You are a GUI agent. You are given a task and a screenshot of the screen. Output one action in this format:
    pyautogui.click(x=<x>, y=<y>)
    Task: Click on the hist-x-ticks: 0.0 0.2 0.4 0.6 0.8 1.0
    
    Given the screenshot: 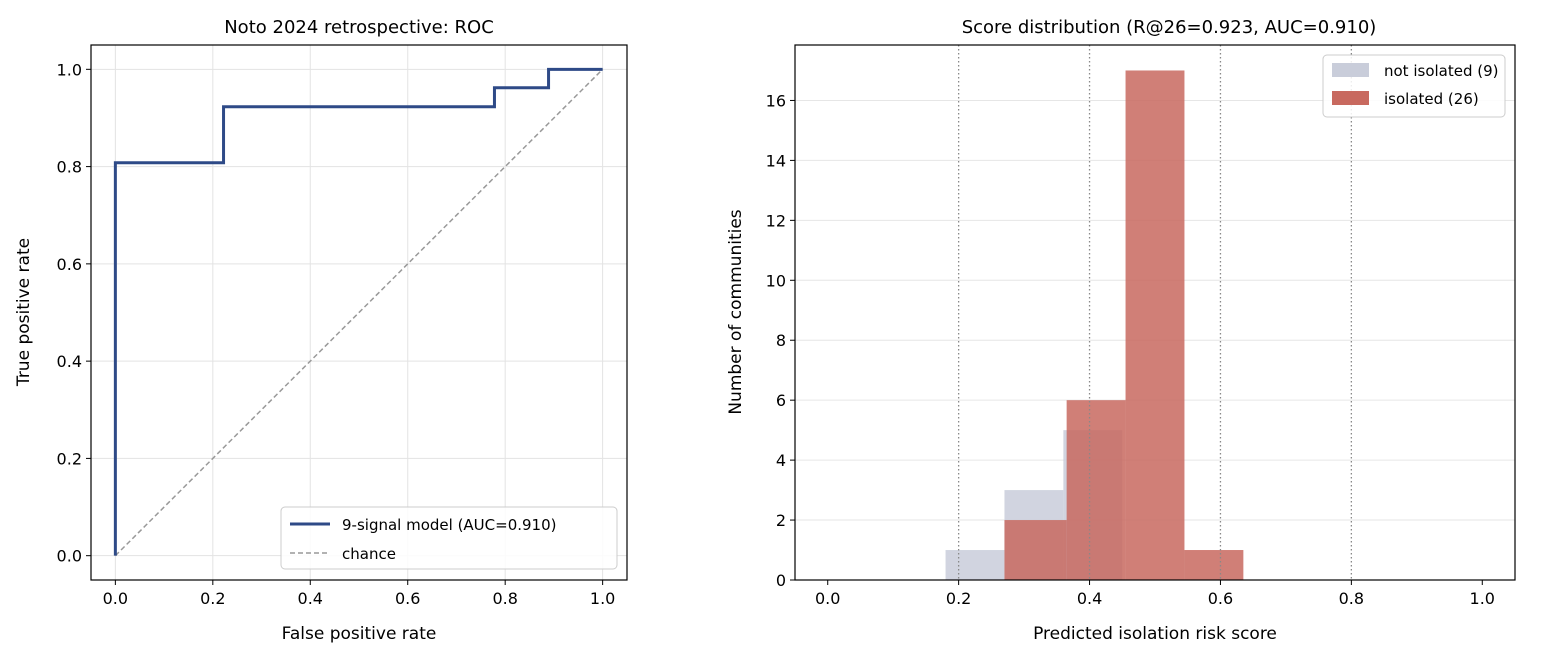 What is the action you would take?
    pyautogui.click(x=1155, y=594)
    